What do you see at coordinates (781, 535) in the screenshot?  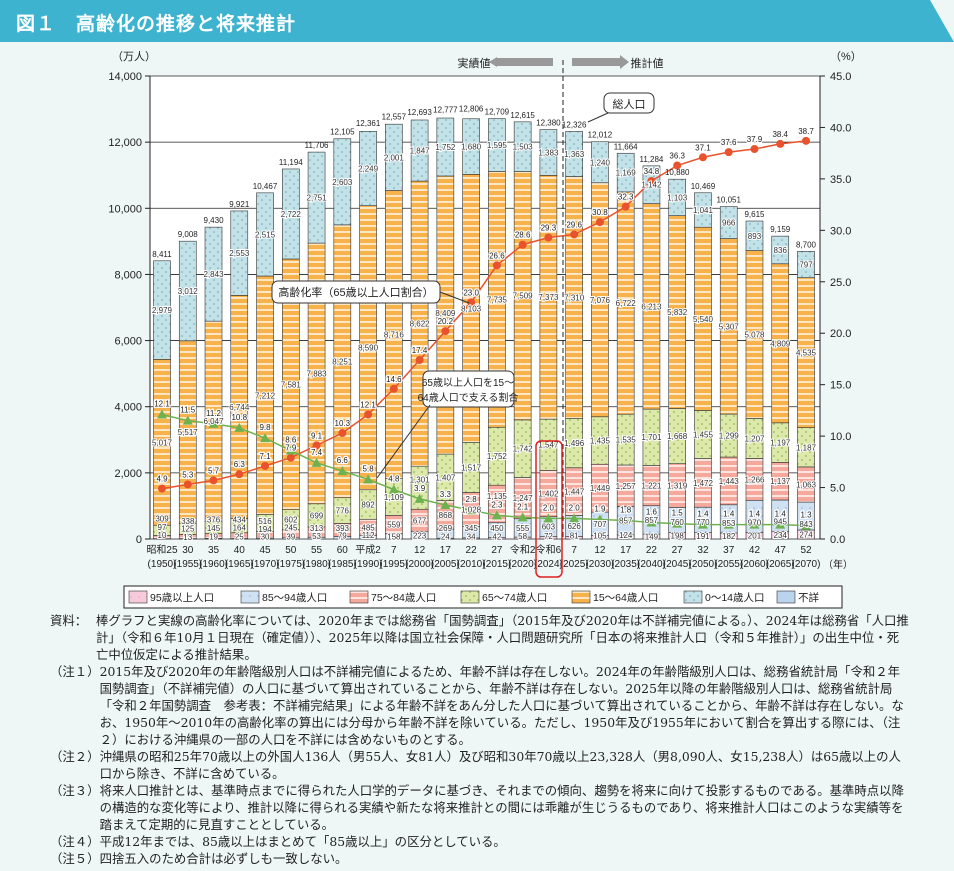 I see `segment-label: 234` at bounding box center [781, 535].